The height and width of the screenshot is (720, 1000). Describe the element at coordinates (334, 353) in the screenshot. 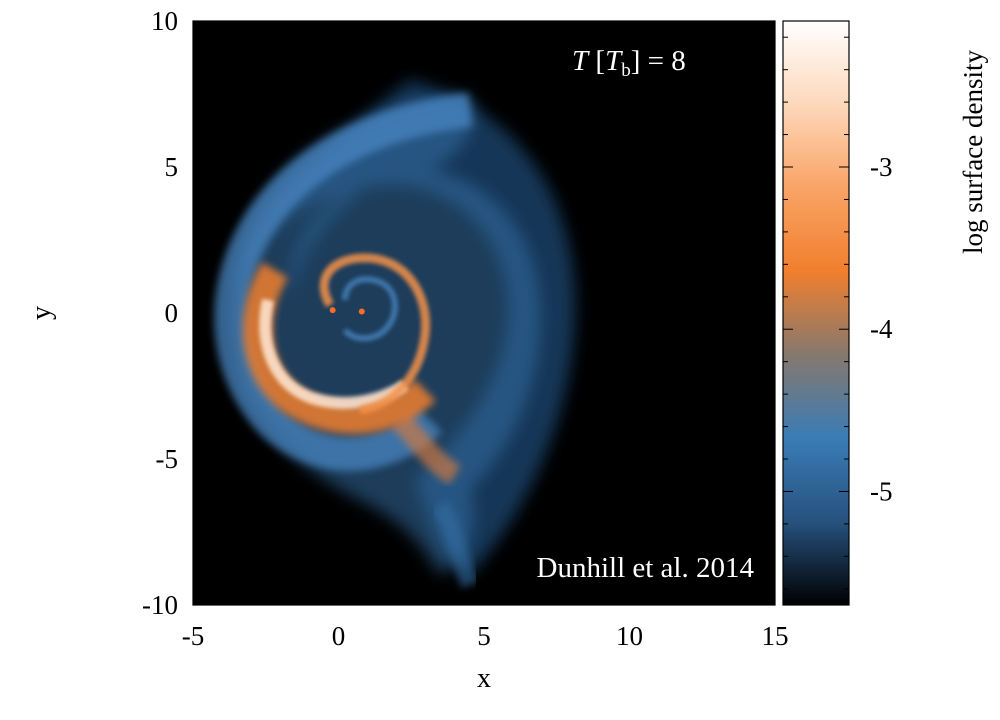

I see `bright-arm-core` at that location.